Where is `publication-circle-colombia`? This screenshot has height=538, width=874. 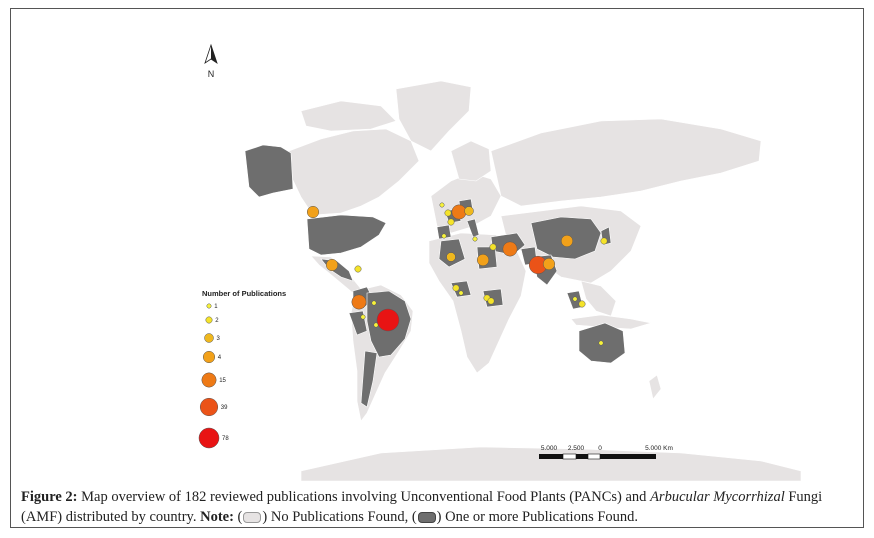 publication-circle-colombia is located at coordinates (359, 302).